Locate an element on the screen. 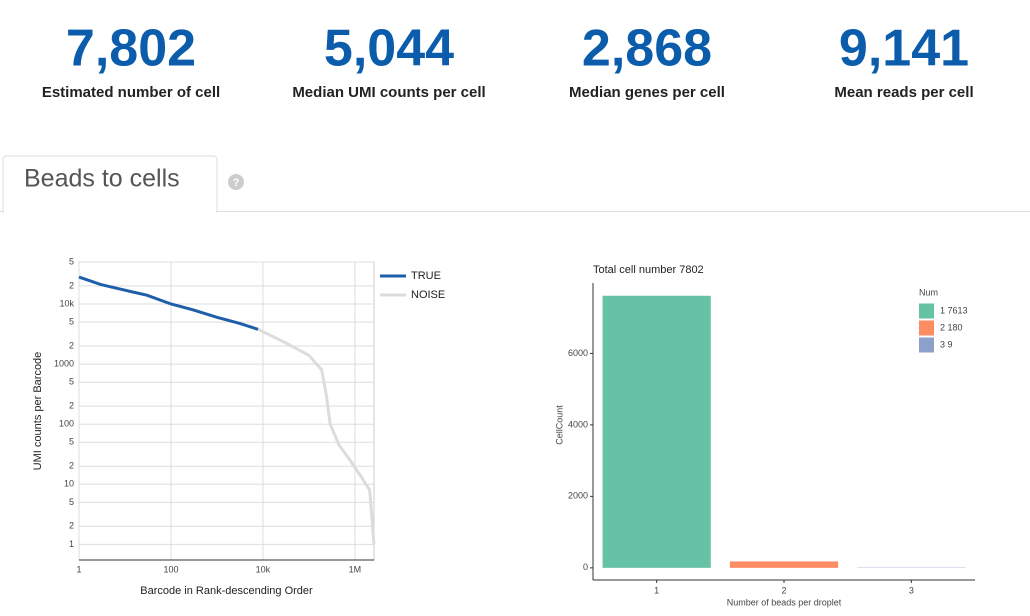 This screenshot has width=1030, height=616. x-tick-label: 1M is located at coordinates (355, 569).